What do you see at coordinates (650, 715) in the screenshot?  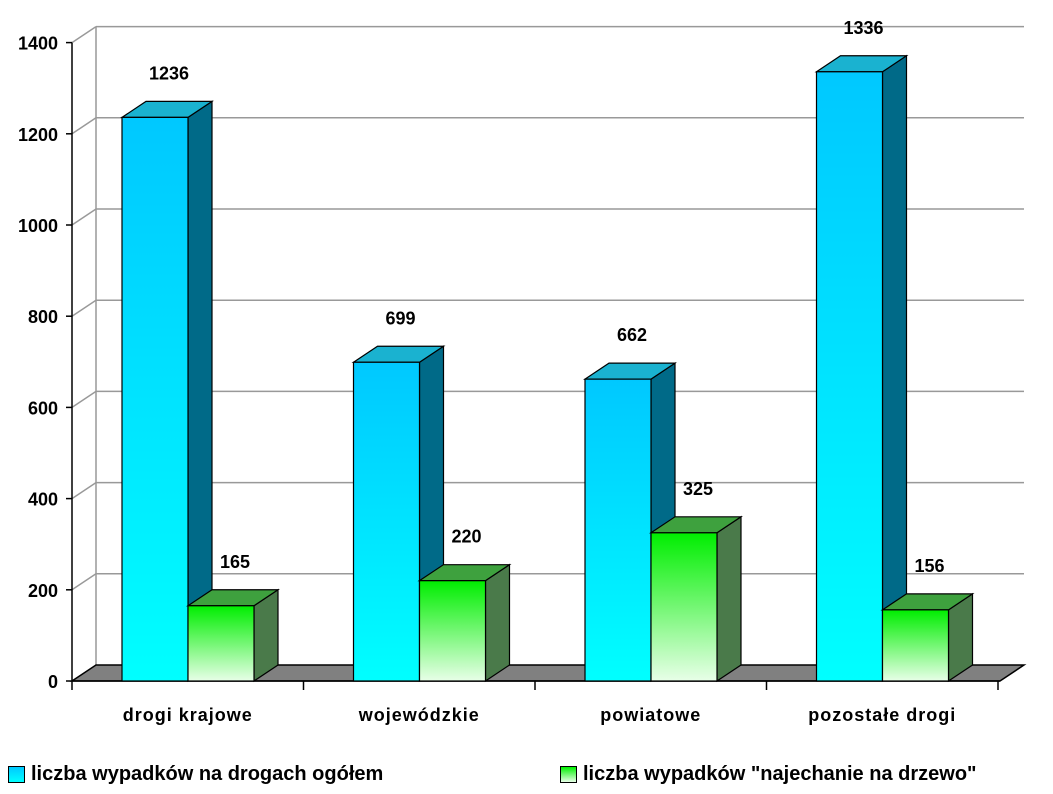 I see `x-tick-label: powiatowe` at bounding box center [650, 715].